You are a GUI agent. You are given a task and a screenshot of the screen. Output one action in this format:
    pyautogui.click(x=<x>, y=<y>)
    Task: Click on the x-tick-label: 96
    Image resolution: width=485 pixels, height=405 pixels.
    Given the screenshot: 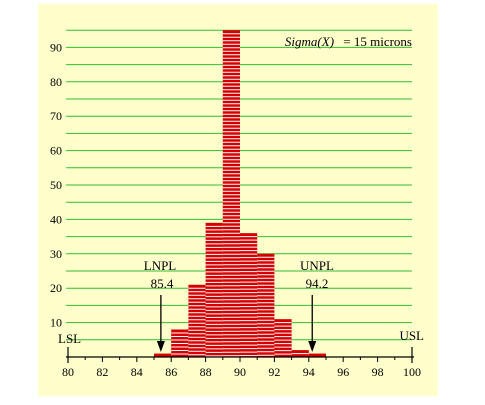 What is the action you would take?
    pyautogui.click(x=343, y=372)
    